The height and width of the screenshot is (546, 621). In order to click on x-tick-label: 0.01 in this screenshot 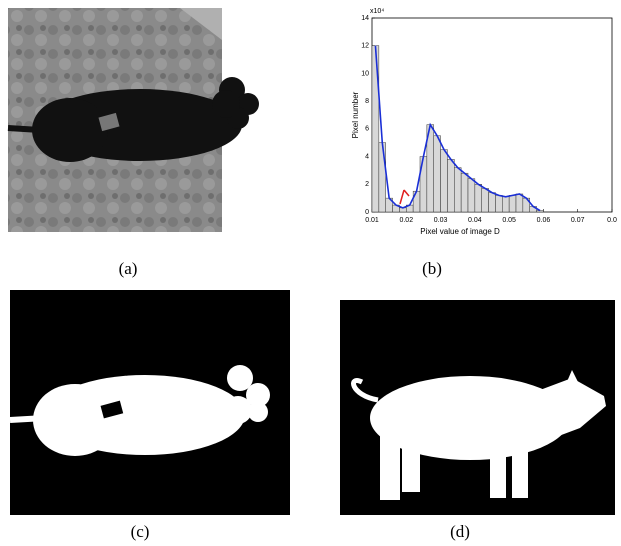, I will do `click(372, 220)`.